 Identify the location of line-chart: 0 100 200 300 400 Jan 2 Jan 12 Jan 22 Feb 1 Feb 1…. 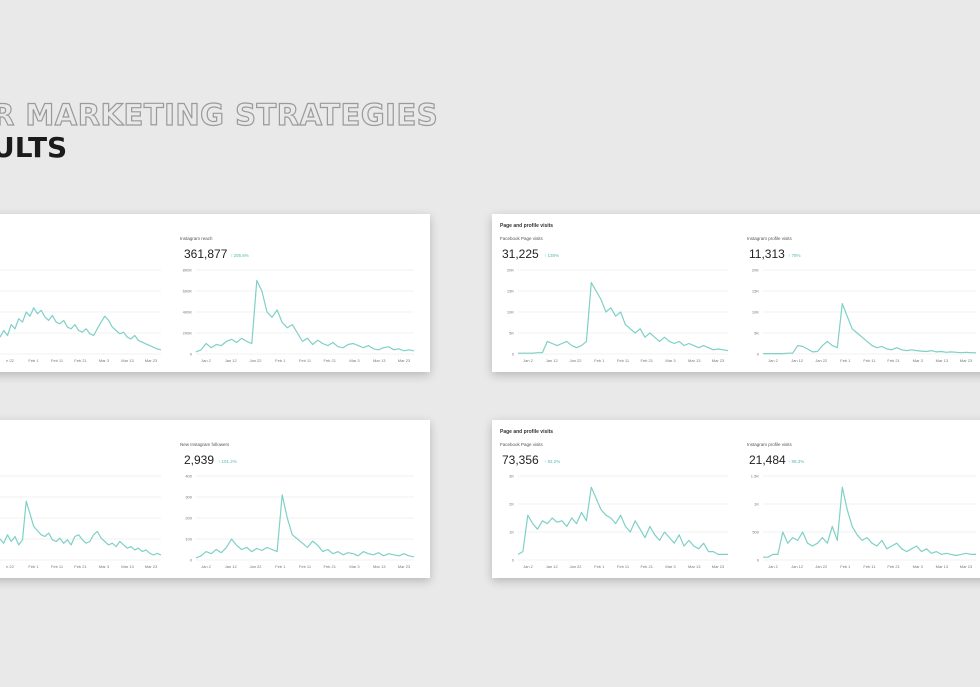
(300, 521).